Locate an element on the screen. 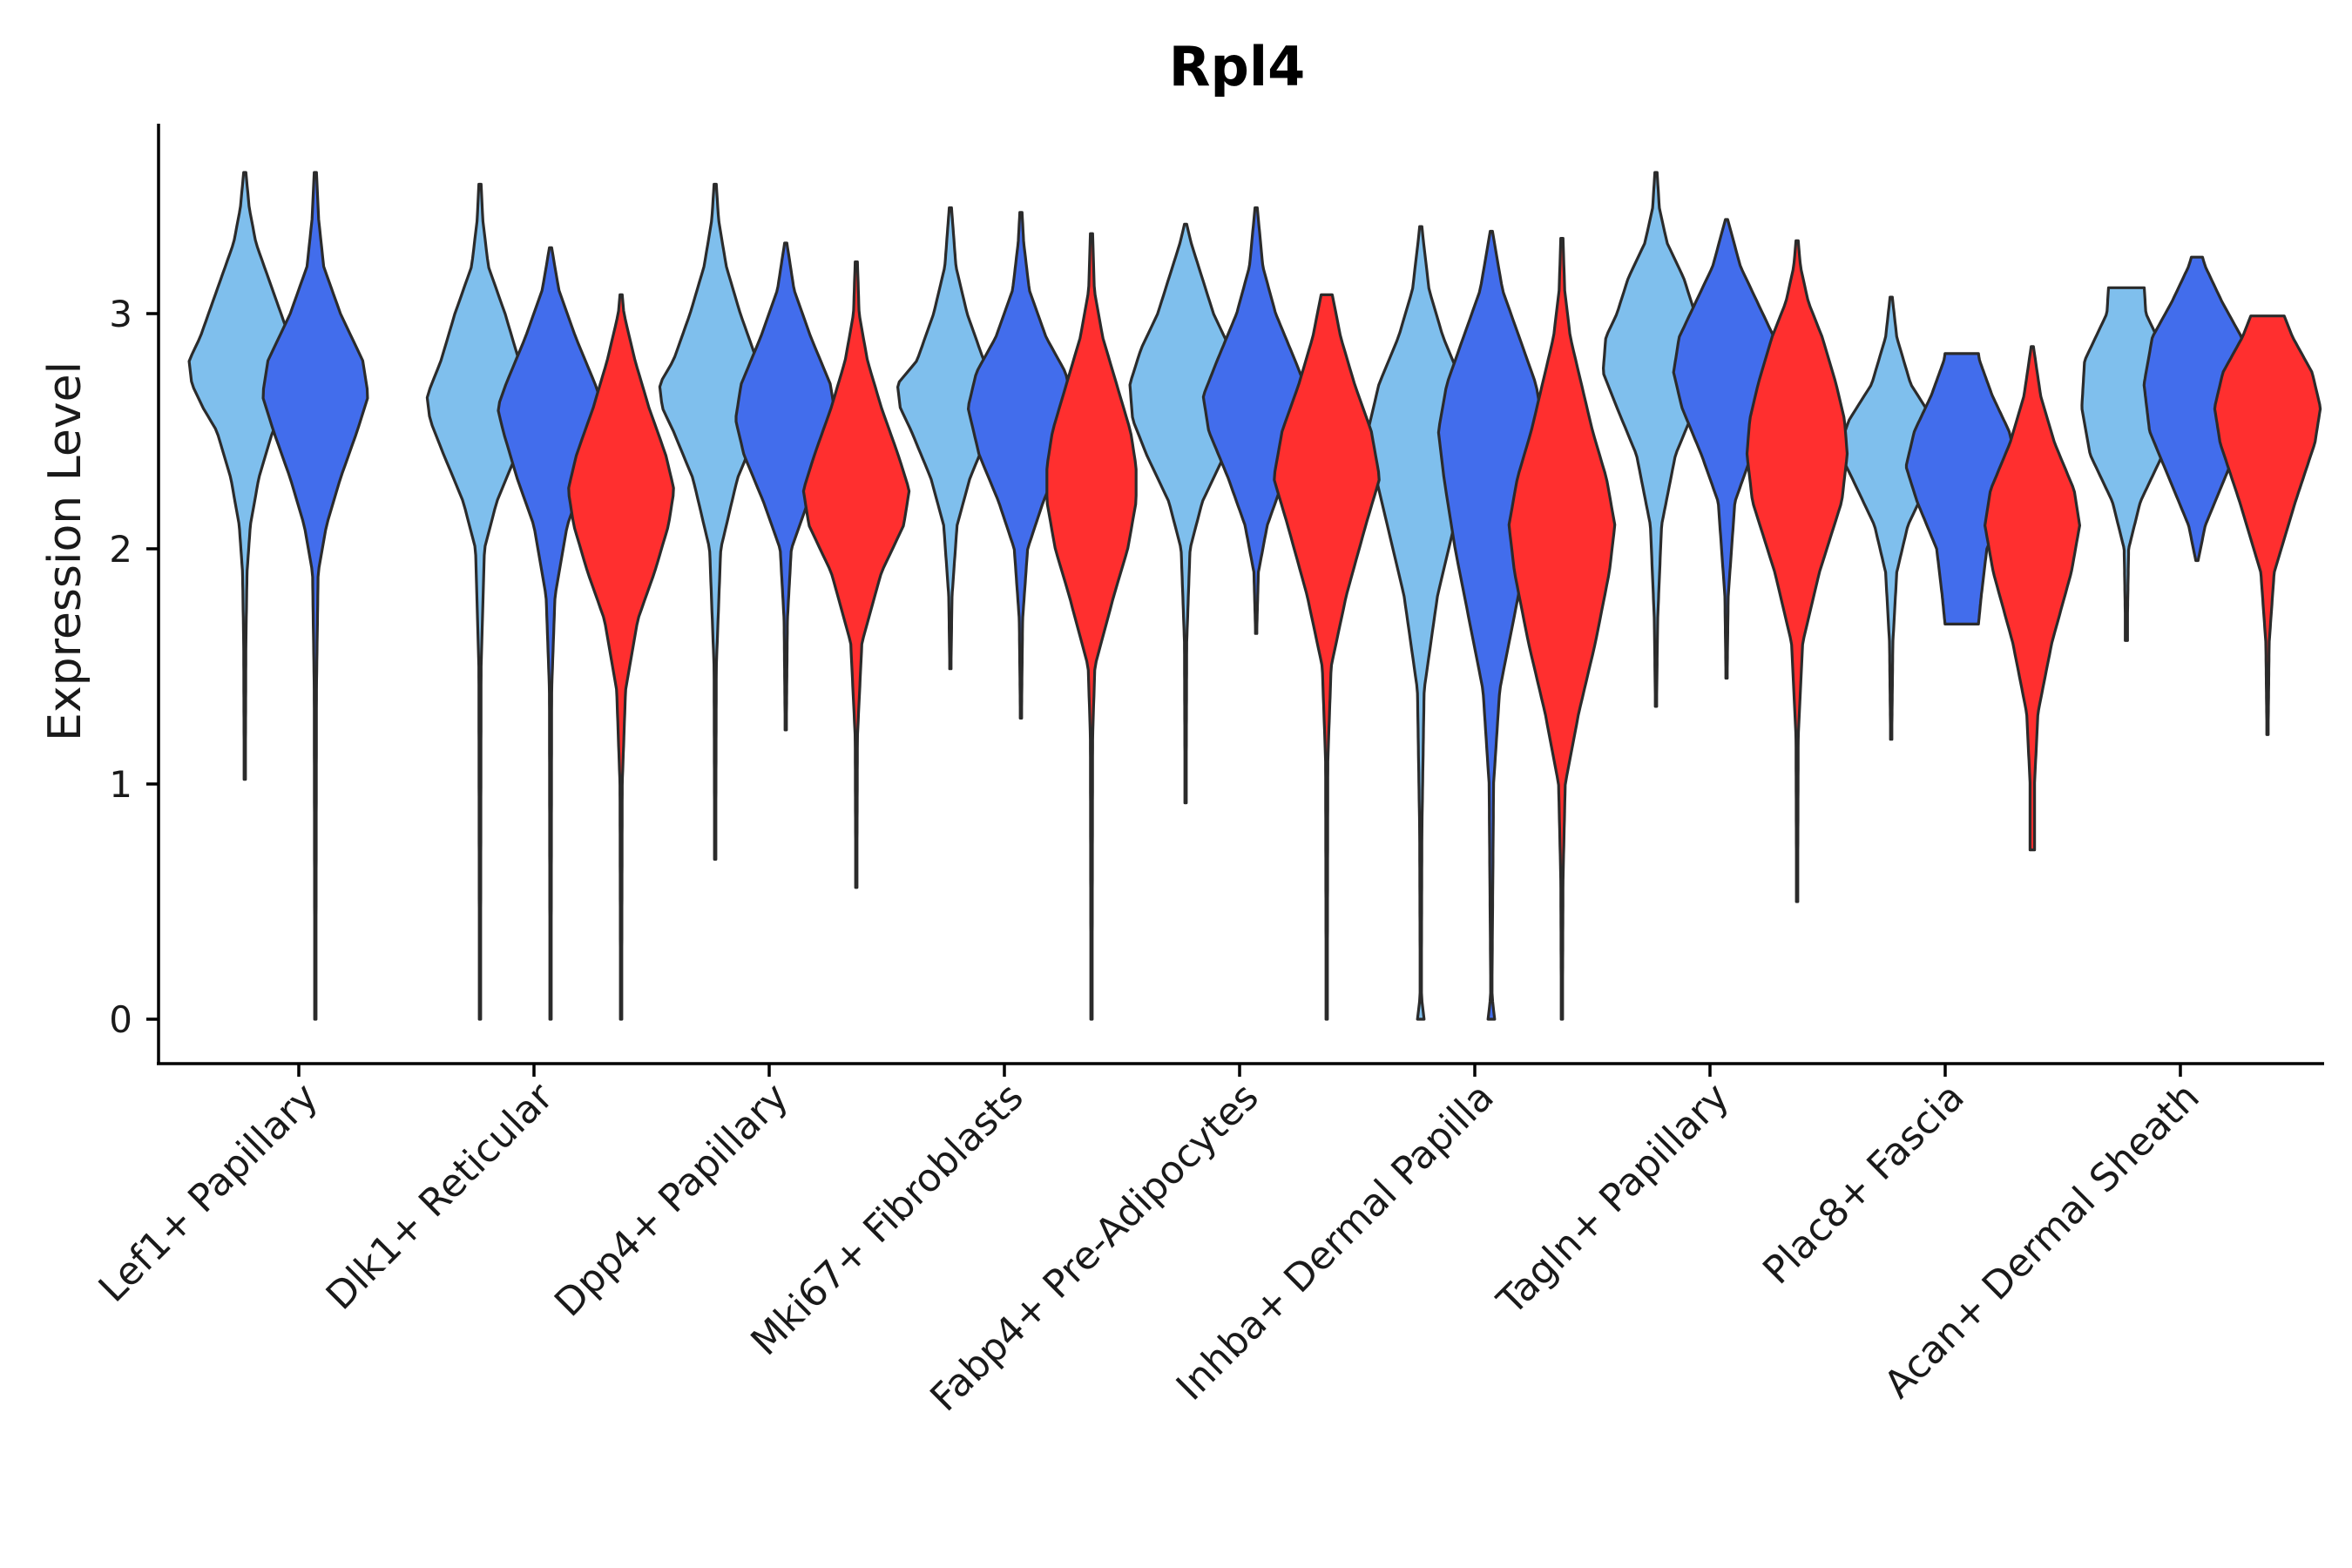  y-ticks: 0 1 2 3 is located at coordinates (134, 667).